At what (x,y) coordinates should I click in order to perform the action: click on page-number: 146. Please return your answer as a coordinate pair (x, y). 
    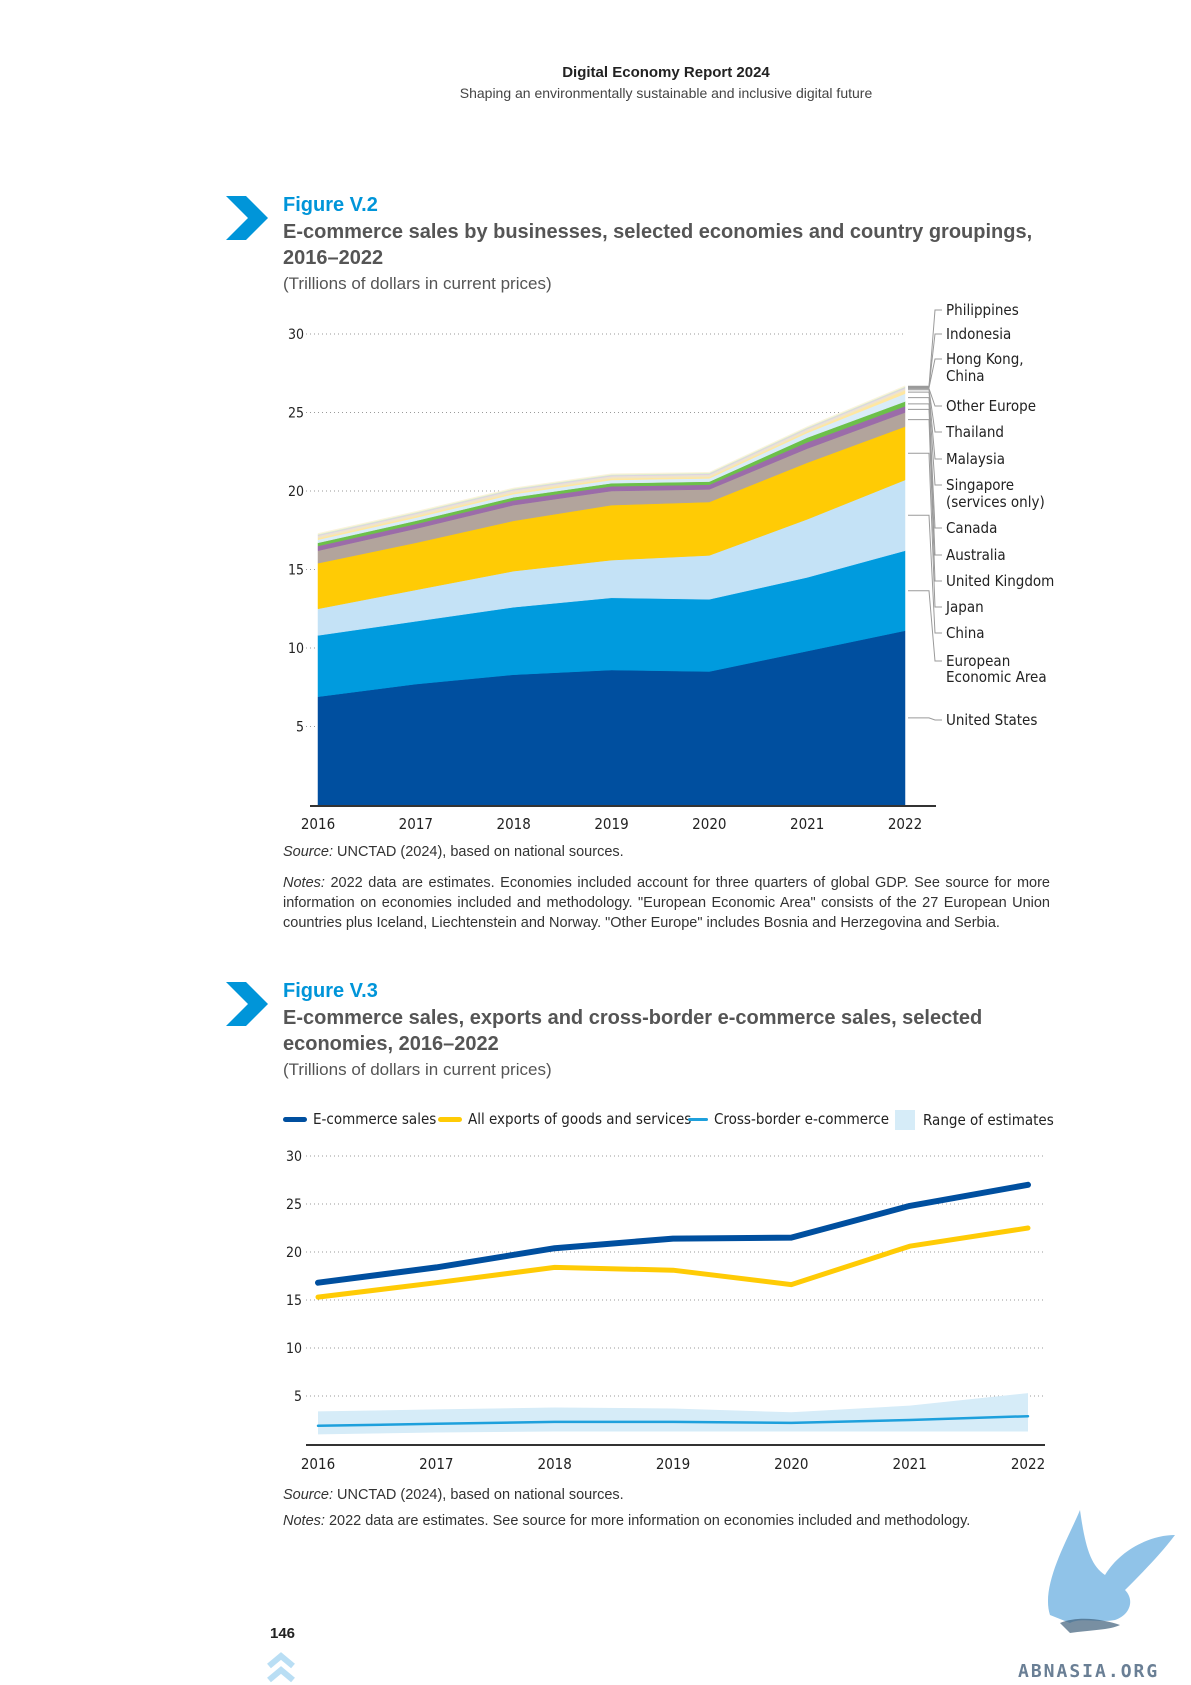
    Looking at the image, I should click on (283, 1633).